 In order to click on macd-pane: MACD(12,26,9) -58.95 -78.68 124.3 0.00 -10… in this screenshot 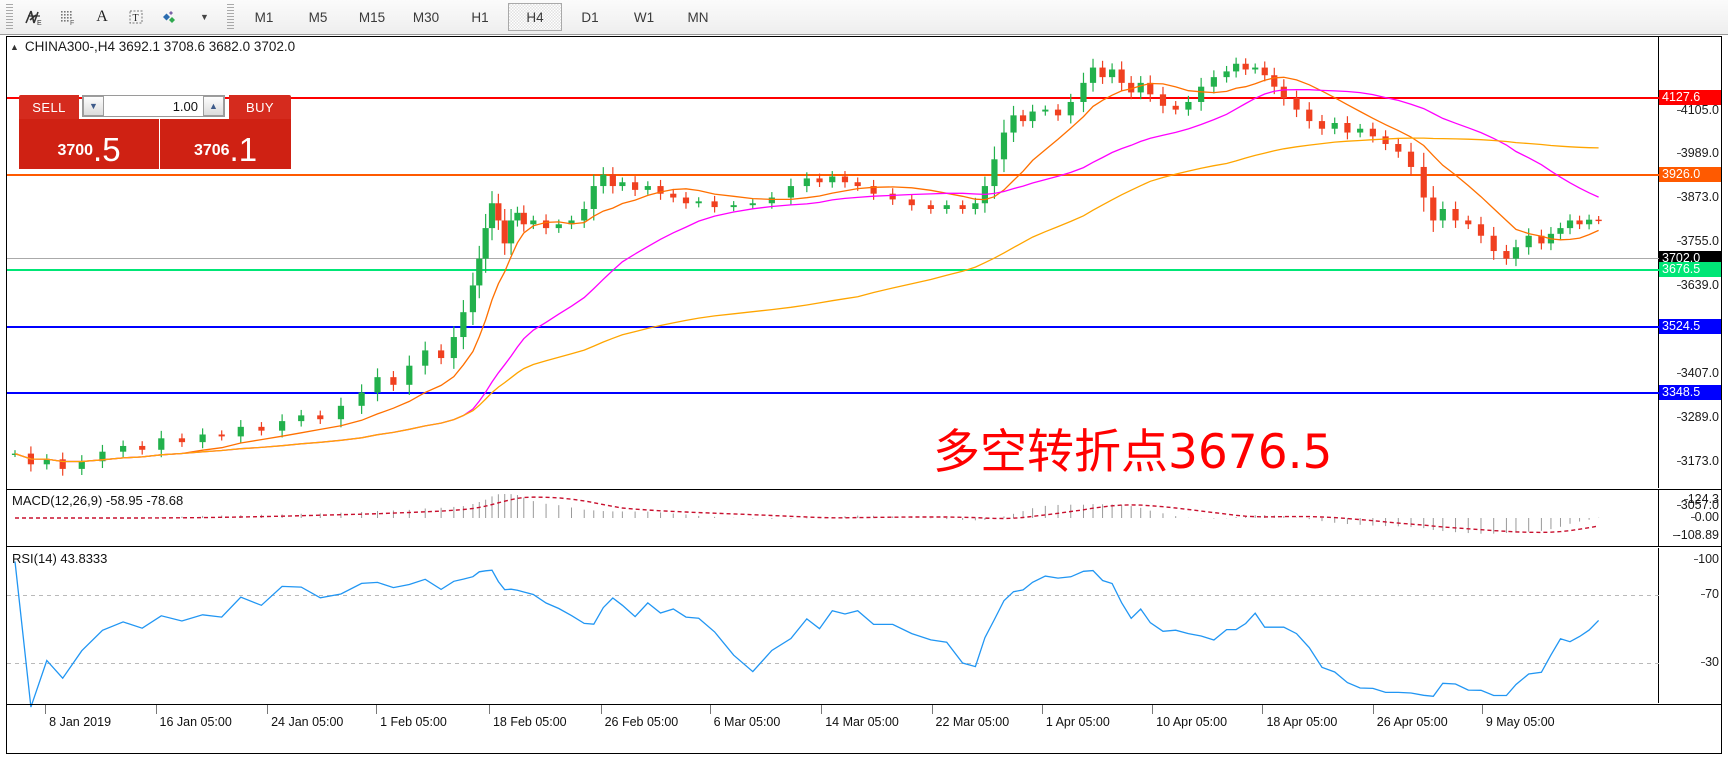, I will do `click(864, 518)`.